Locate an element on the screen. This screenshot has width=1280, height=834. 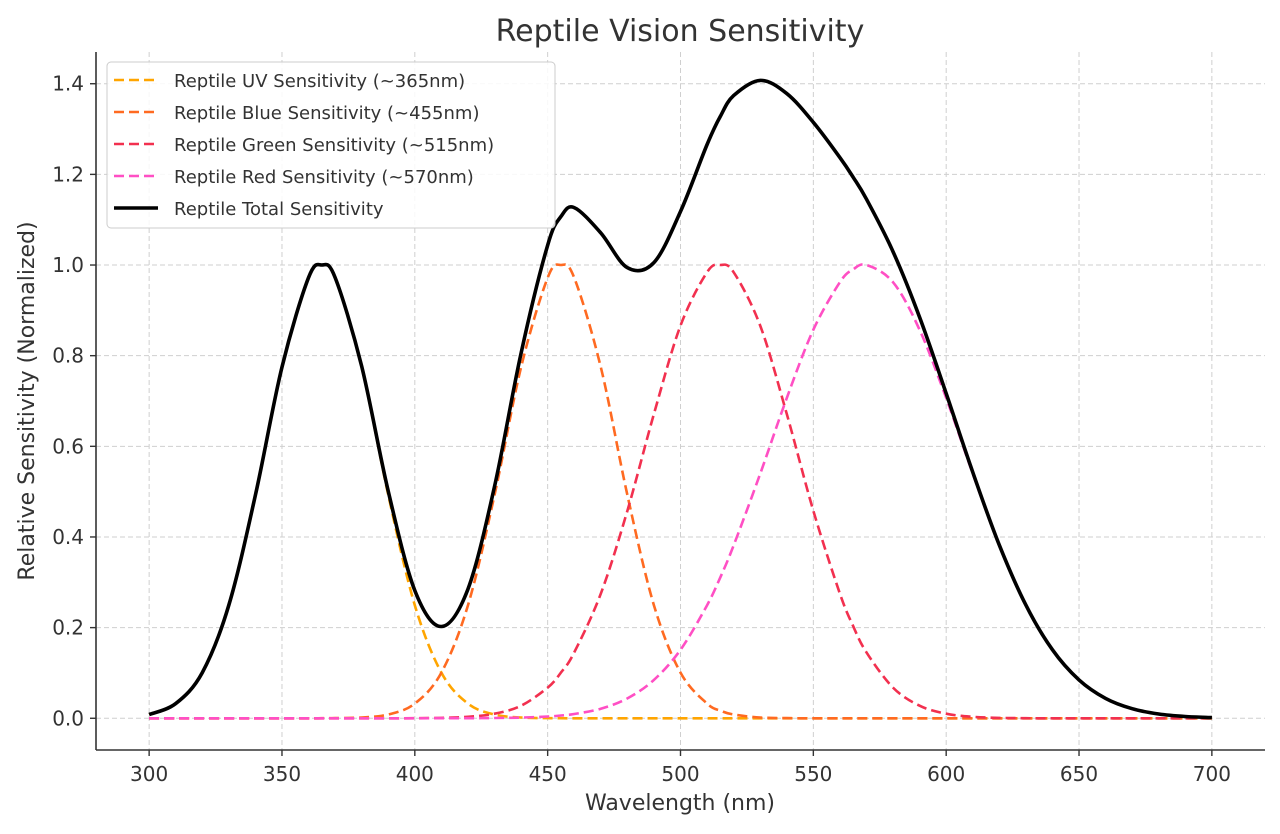
x-tick-label: 500 is located at coordinates (680, 774).